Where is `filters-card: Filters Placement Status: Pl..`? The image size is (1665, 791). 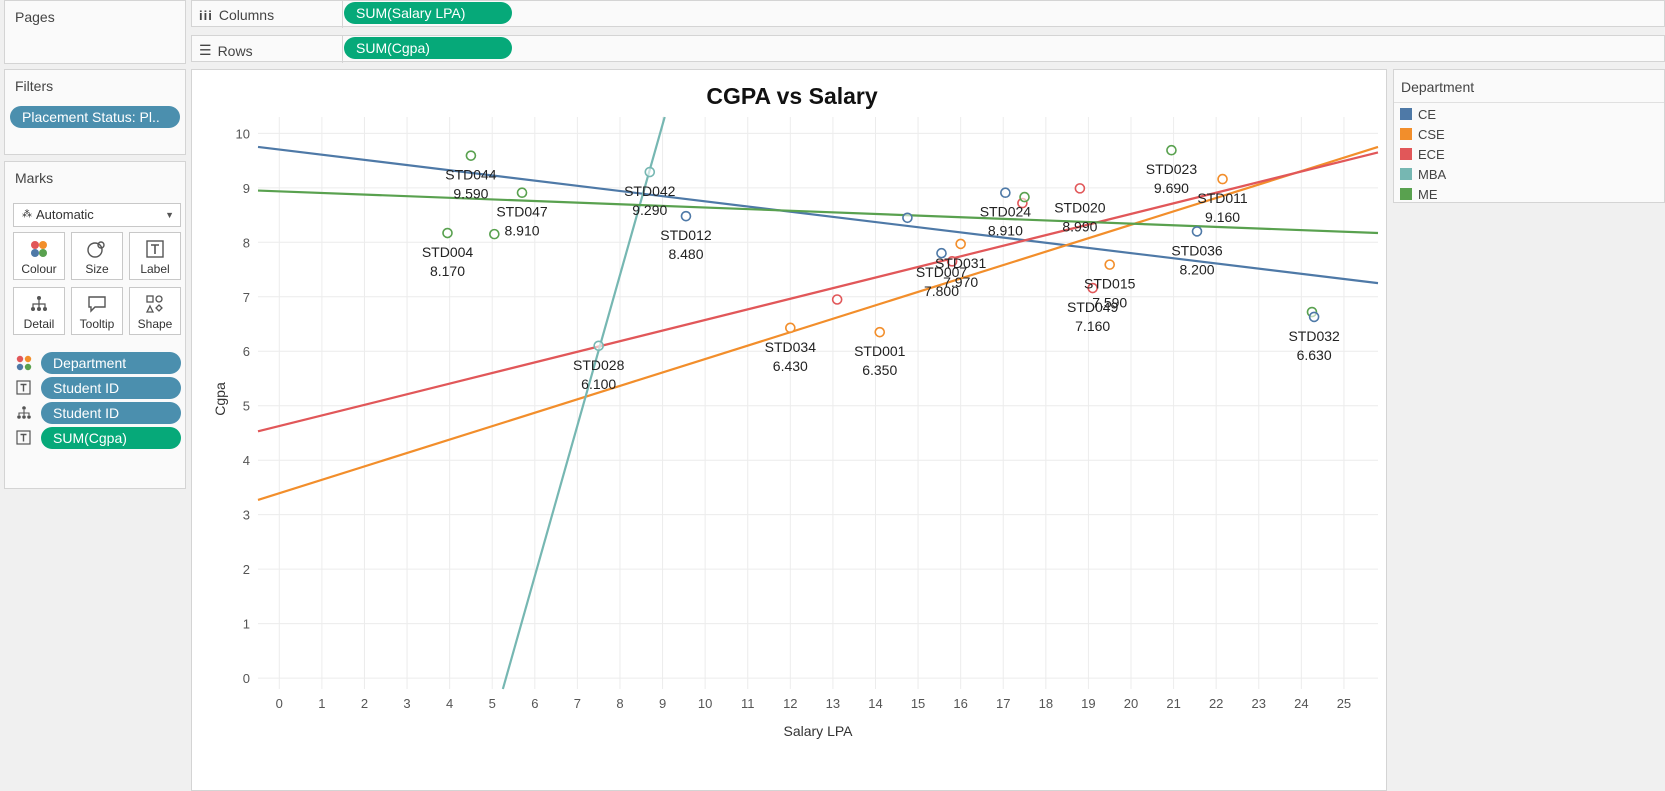
filters-card: Filters Placement Status: Pl.. is located at coordinates (95, 112).